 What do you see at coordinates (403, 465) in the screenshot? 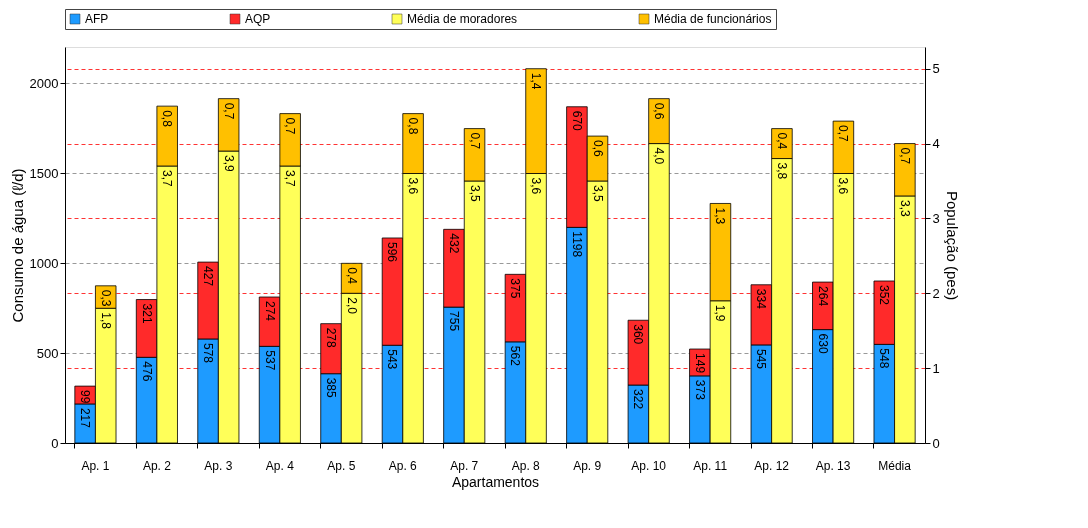
I see `x-tick-label: Ap. 6` at bounding box center [403, 465].